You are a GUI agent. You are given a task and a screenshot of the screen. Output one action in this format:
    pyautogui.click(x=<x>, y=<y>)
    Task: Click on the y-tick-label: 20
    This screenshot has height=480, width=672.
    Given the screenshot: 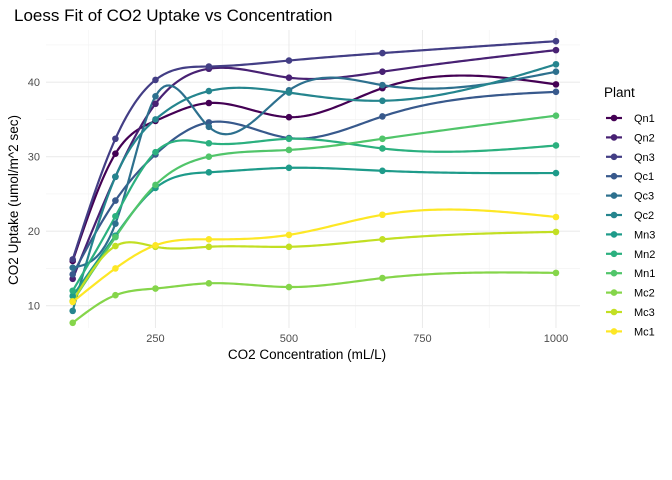 What is the action you would take?
    pyautogui.click(x=34, y=232)
    